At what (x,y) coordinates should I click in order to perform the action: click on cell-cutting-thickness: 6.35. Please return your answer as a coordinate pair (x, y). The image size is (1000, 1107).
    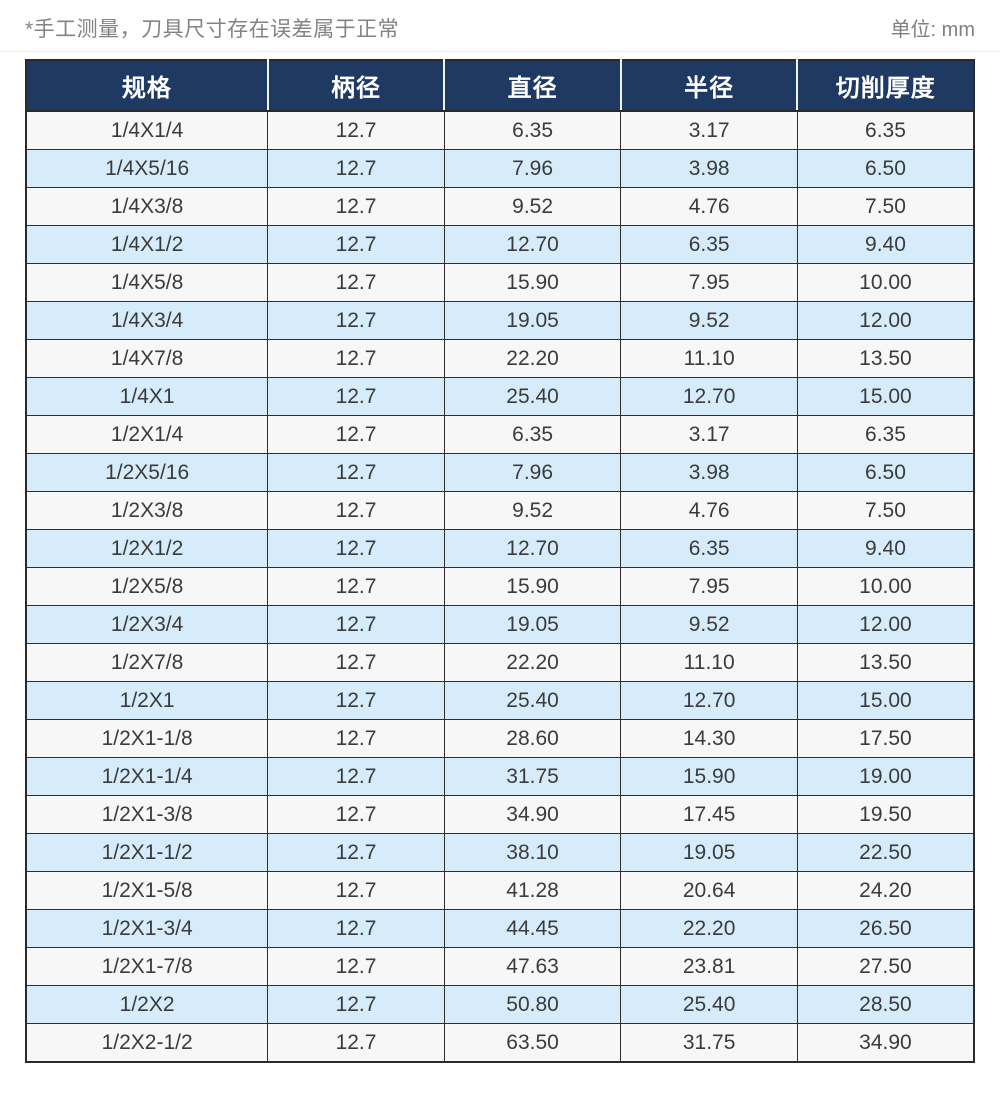
    Looking at the image, I should click on (885, 434).